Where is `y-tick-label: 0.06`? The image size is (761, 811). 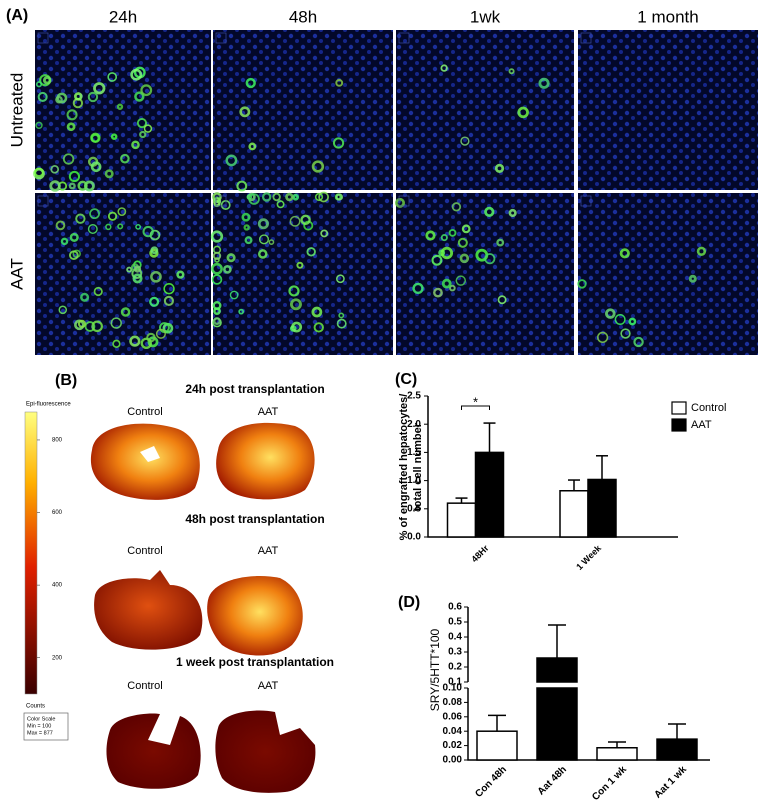
y-tick-label: 0.06 is located at coordinates (453, 716).